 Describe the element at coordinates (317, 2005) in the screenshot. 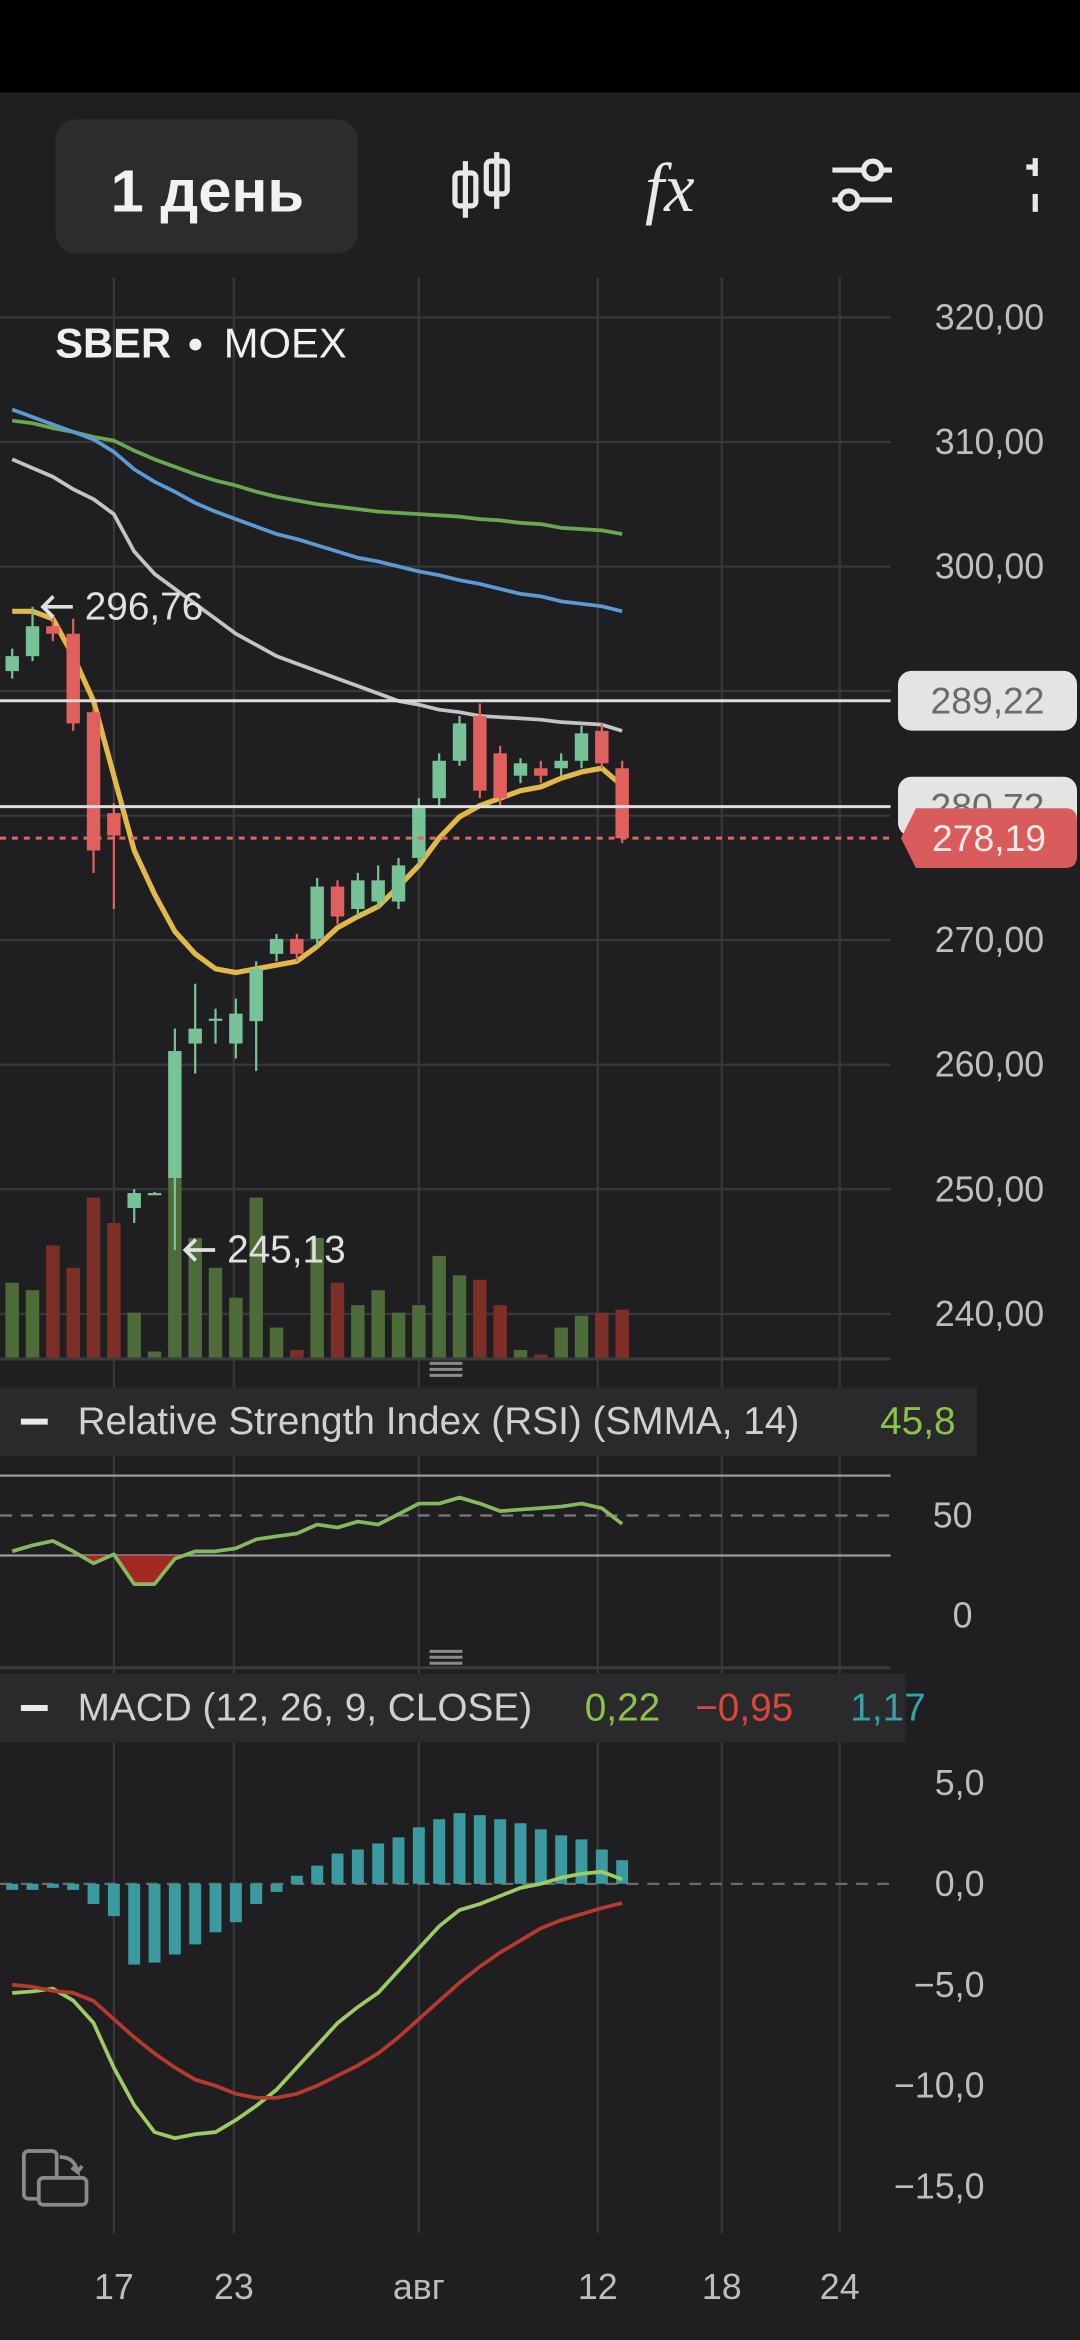

I see `macd-line` at that location.